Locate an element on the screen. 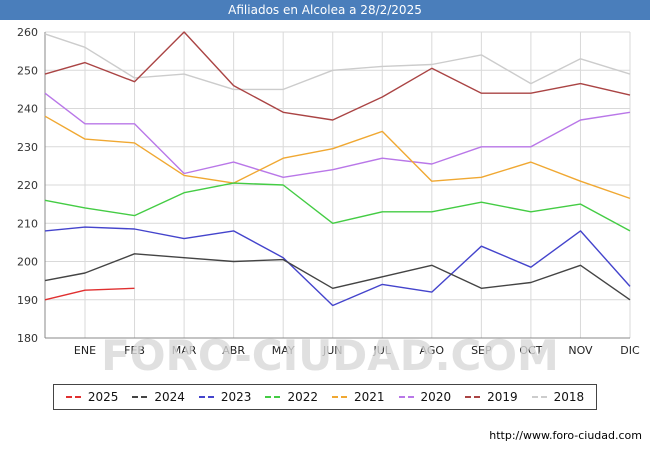  series-2025 is located at coordinates (89, 294).